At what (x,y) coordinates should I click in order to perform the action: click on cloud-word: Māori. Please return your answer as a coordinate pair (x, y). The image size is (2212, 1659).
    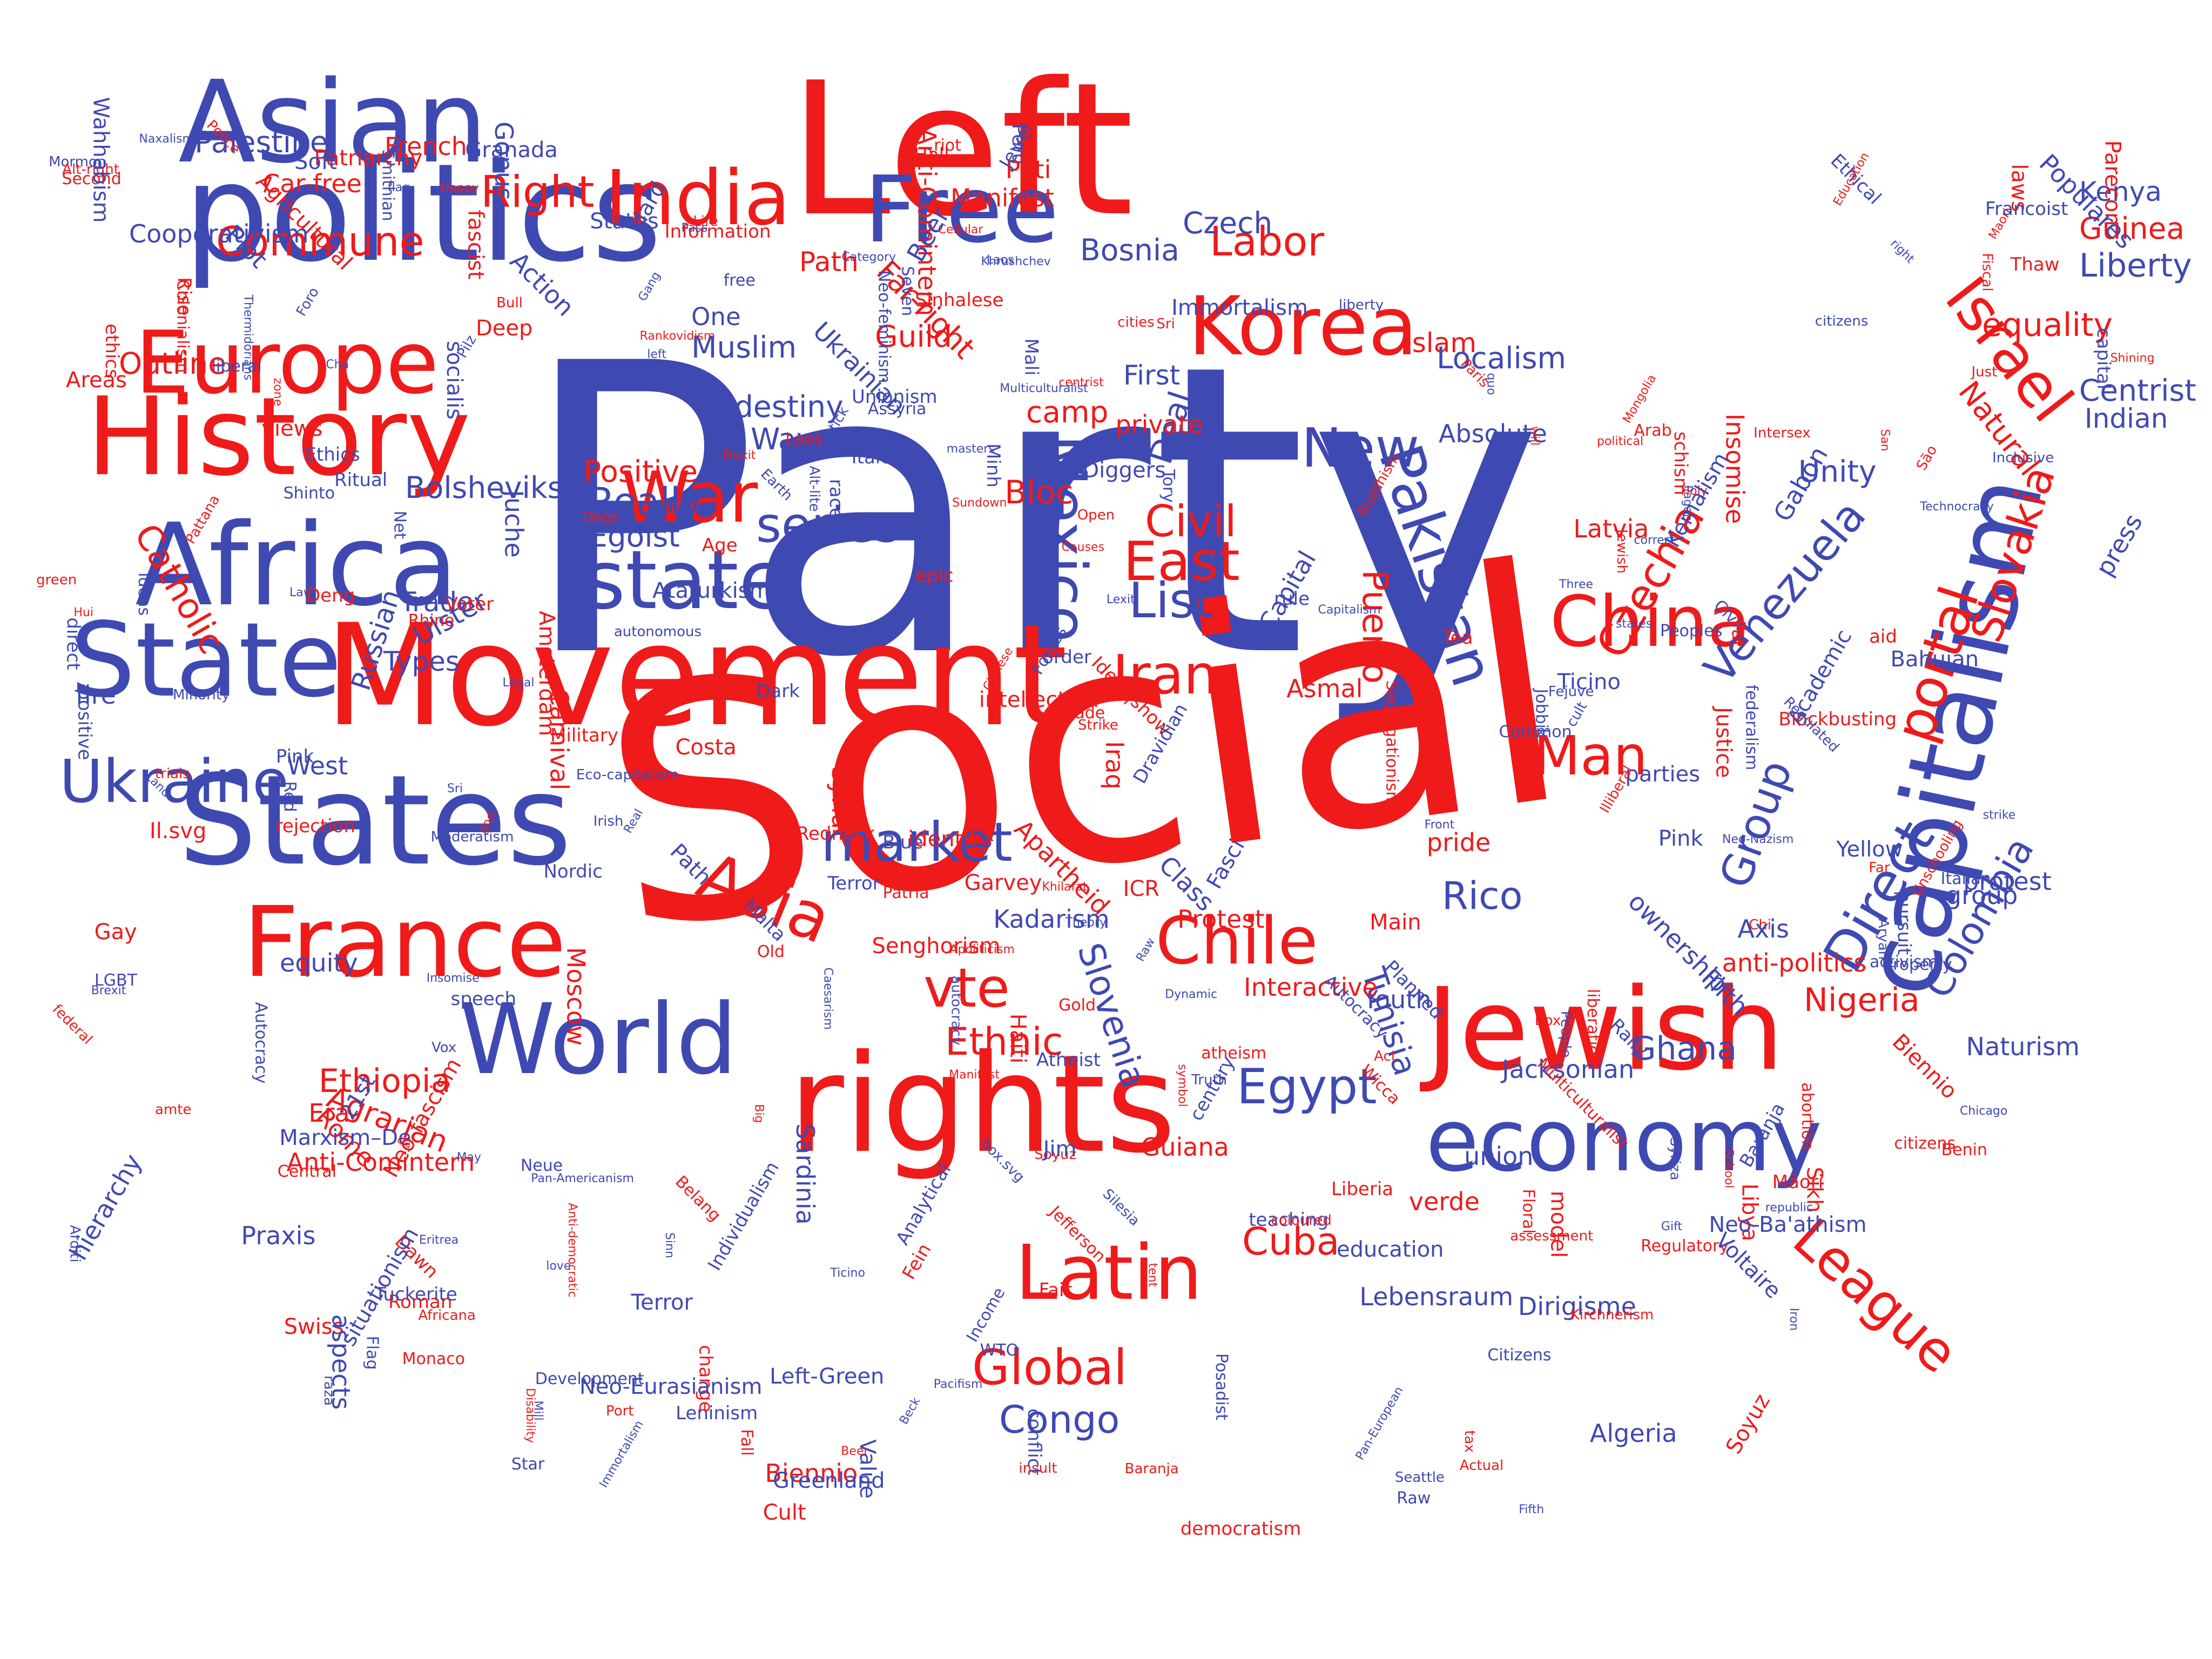
    Looking at the image, I should click on (1798, 1182).